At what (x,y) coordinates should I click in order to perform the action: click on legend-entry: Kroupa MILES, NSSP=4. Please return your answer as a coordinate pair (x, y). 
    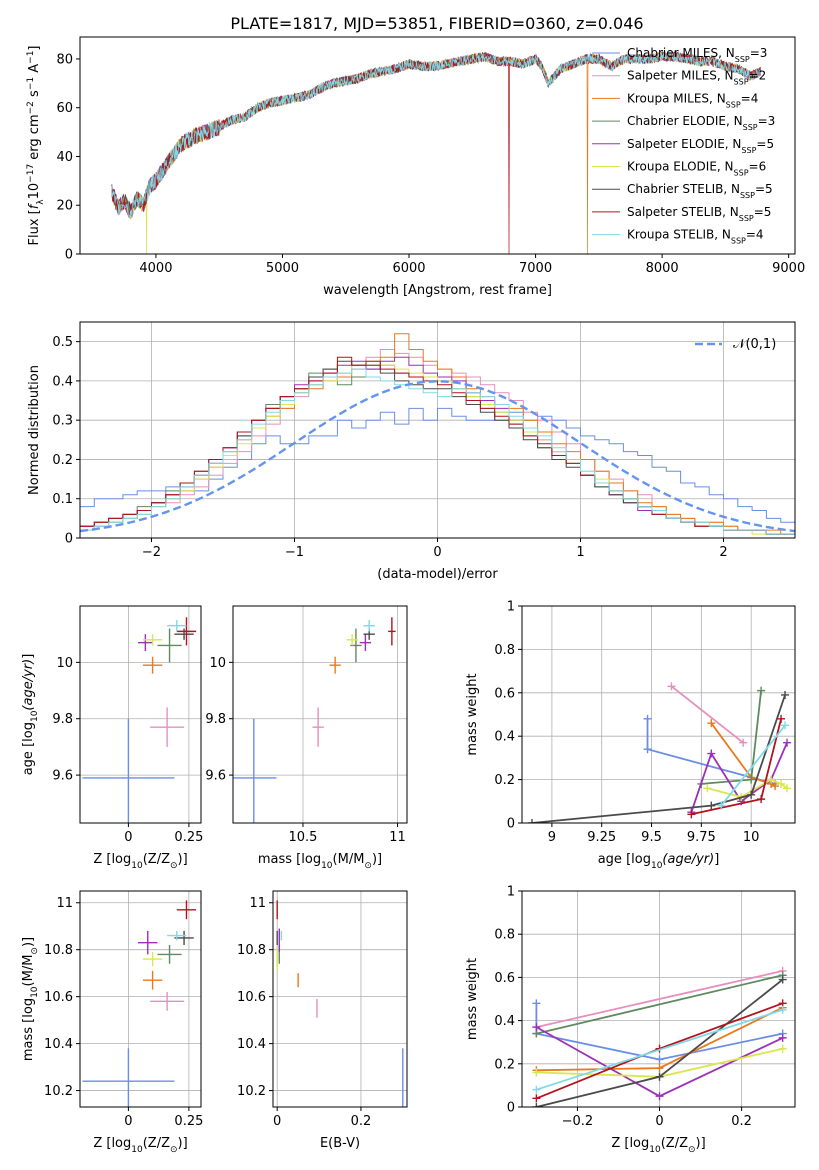
    Looking at the image, I should click on (692, 100).